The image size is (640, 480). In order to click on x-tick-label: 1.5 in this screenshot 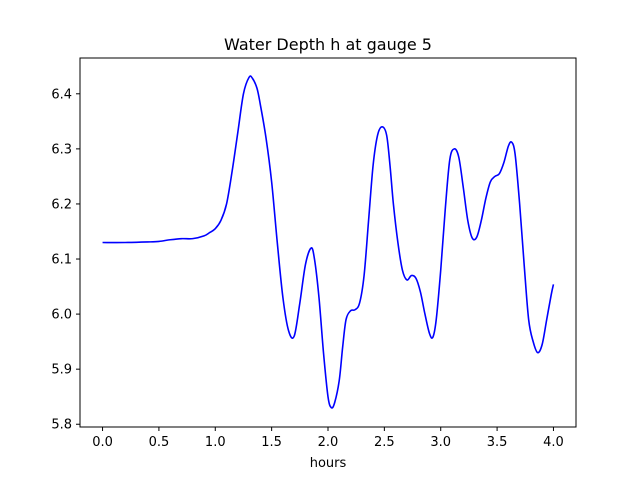, I will do `click(271, 442)`.